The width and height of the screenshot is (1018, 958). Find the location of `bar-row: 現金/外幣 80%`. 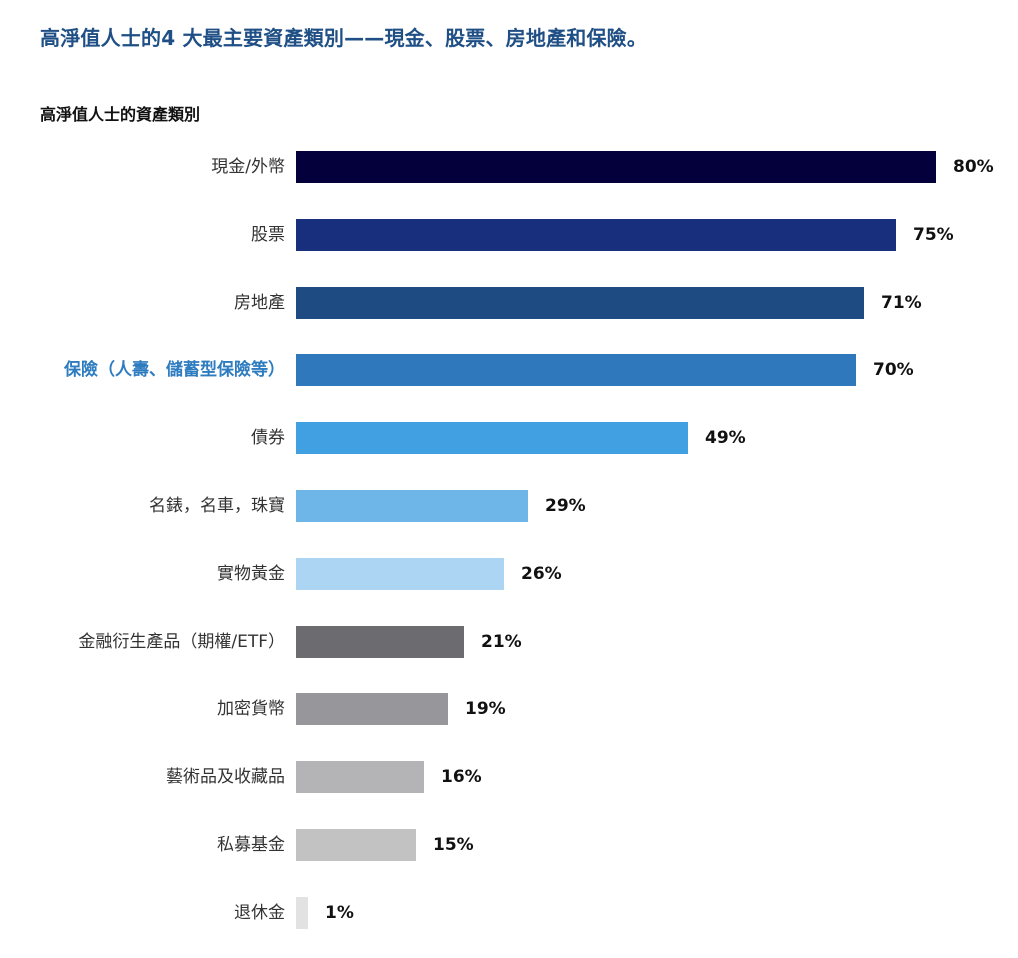

bar-row: 現金/外幣 80% is located at coordinates (509, 167).